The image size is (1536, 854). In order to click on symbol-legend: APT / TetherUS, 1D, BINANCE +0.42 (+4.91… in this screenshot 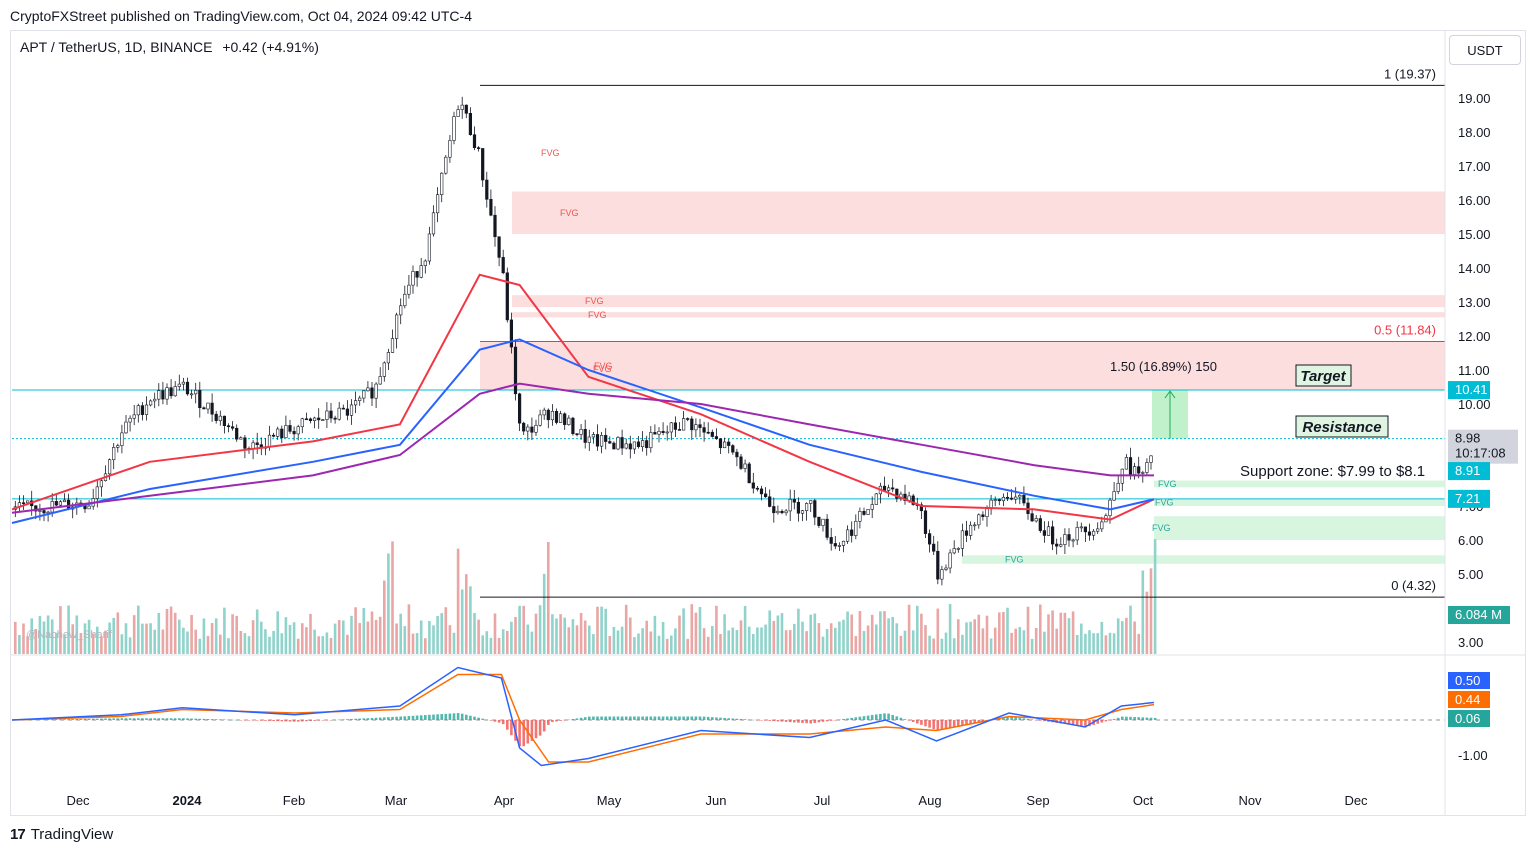, I will do `click(169, 47)`.